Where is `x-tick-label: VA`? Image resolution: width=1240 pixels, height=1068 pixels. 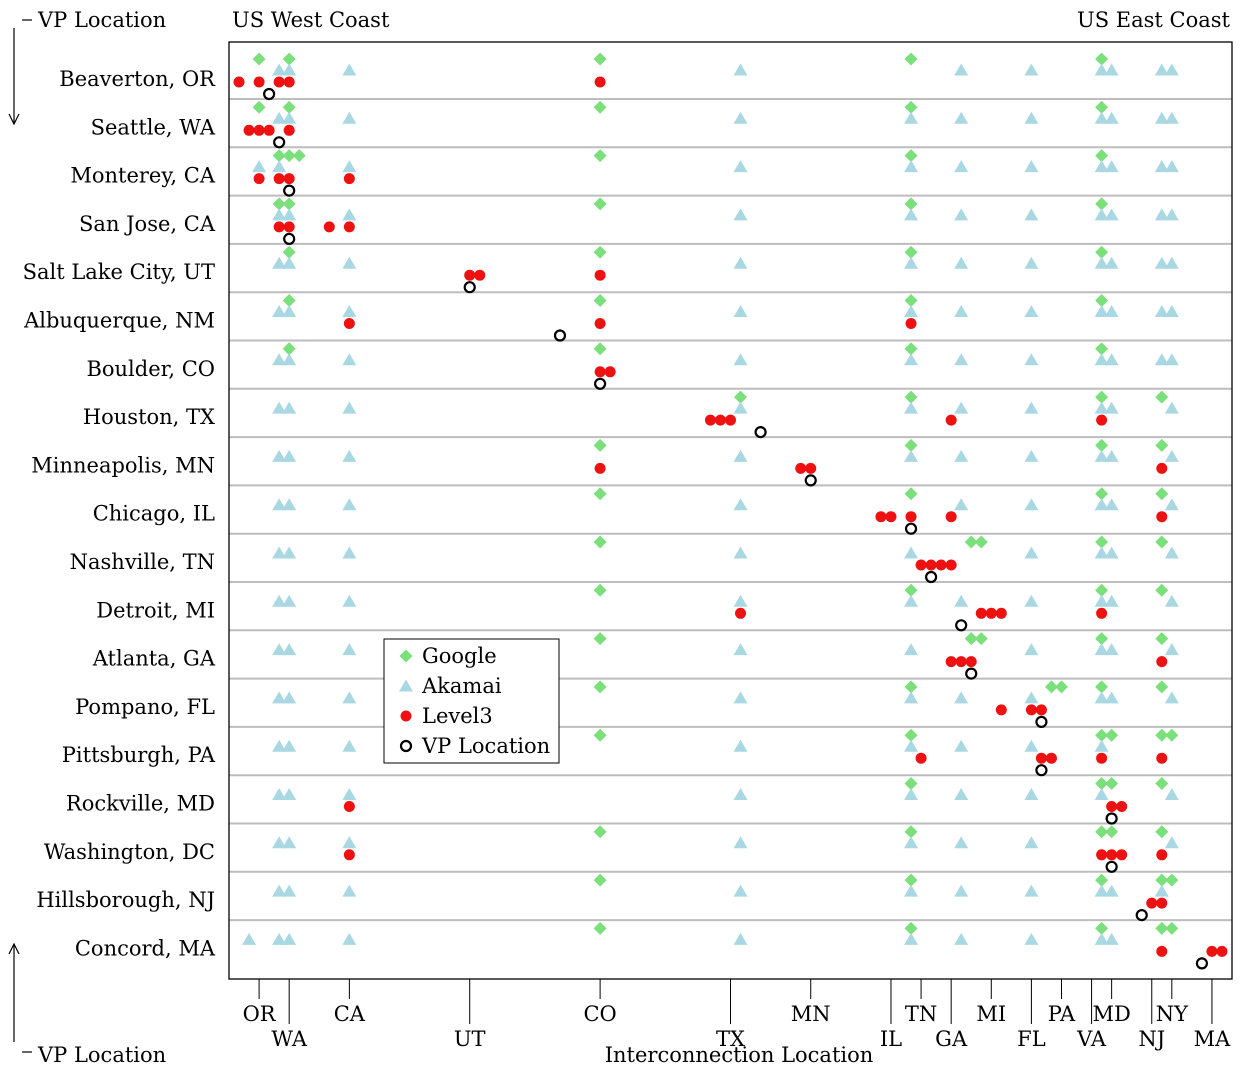
x-tick-label: VA is located at coordinates (1091, 1039).